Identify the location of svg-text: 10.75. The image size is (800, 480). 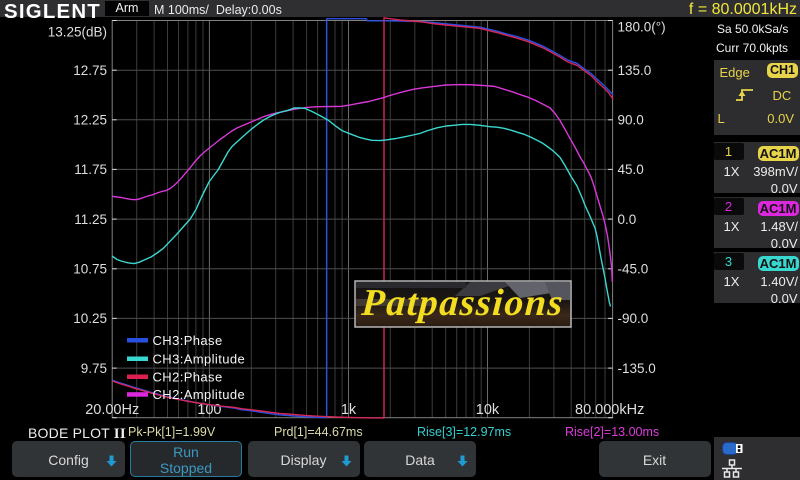
(90, 269).